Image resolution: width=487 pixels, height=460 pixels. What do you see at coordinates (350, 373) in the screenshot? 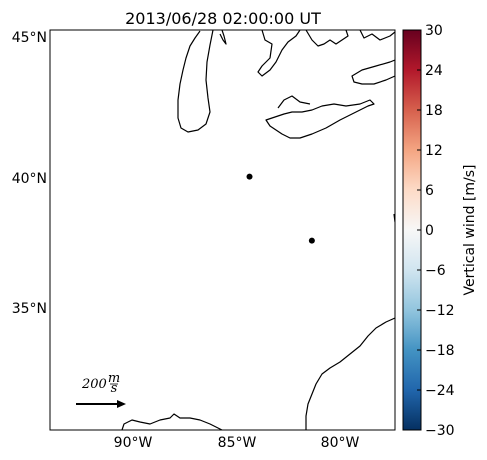
I see `atlantic-coastline` at bounding box center [350, 373].